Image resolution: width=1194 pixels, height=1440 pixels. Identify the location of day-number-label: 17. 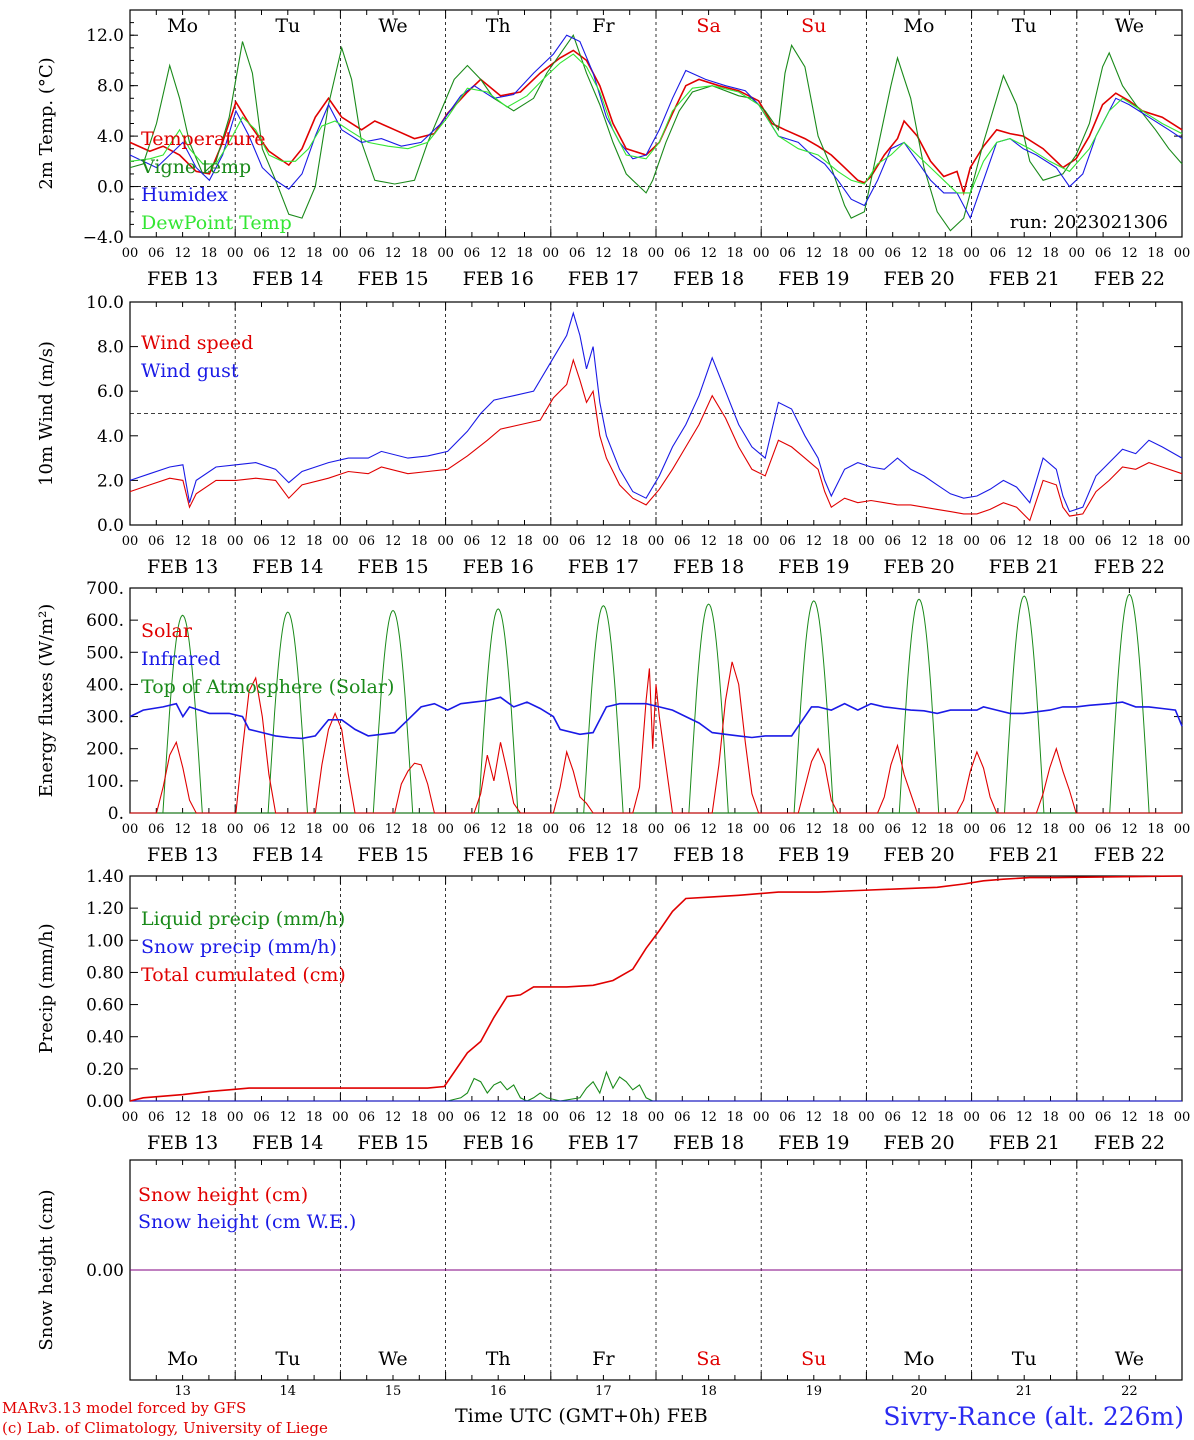
(603, 1391).